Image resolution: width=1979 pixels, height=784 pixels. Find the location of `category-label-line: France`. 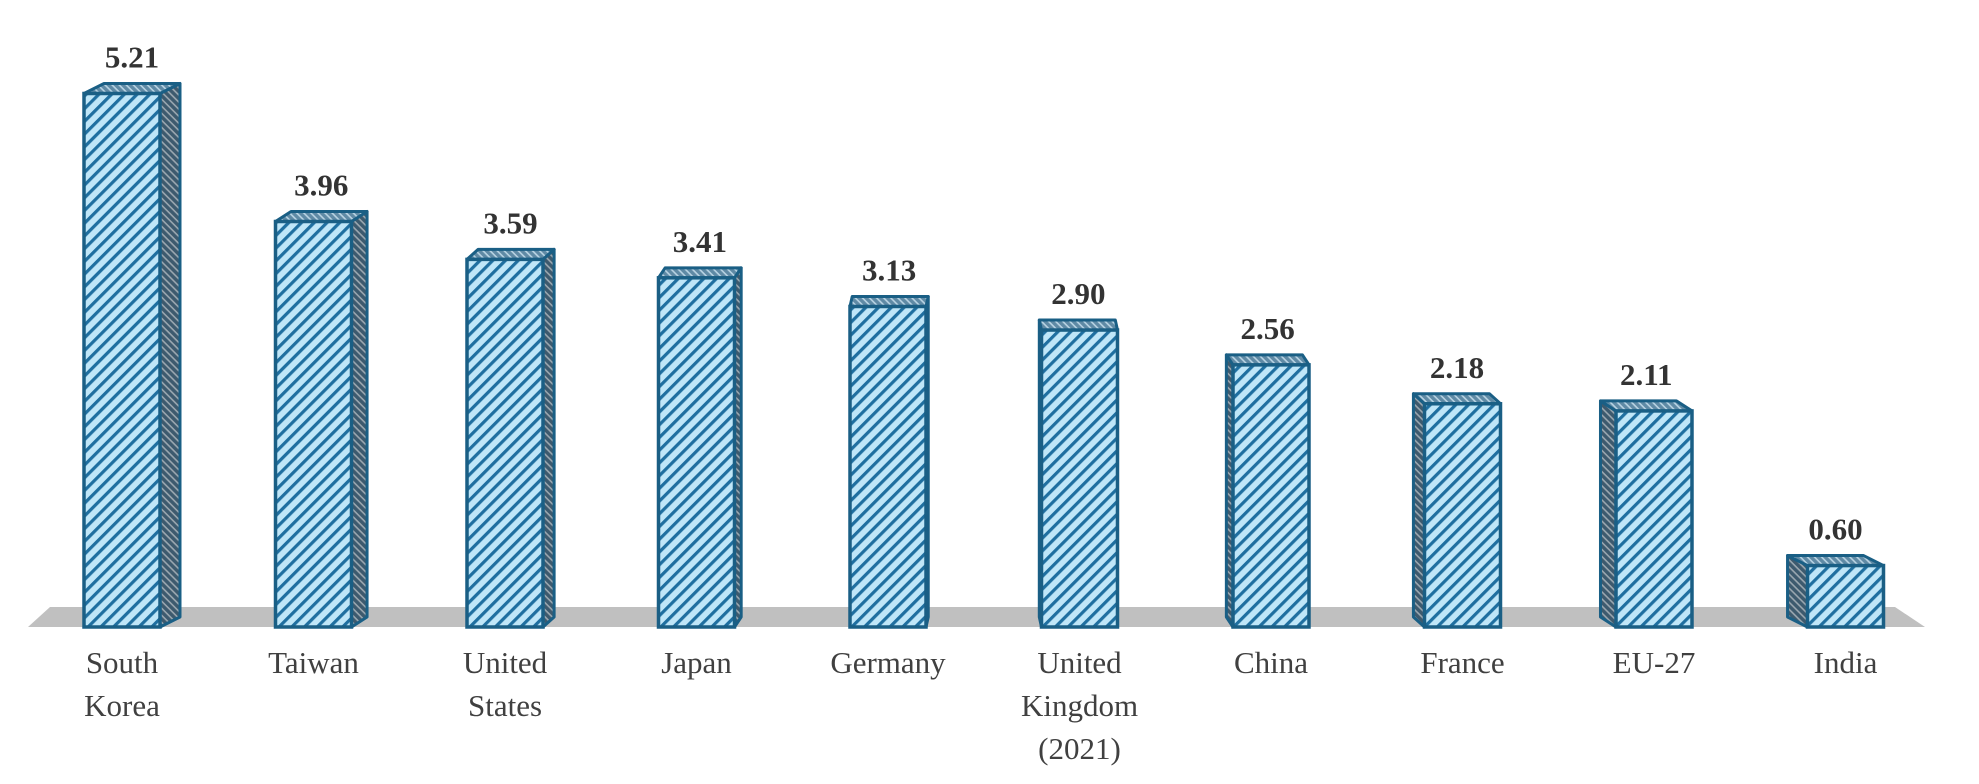

category-label-line: France is located at coordinates (1462, 662).